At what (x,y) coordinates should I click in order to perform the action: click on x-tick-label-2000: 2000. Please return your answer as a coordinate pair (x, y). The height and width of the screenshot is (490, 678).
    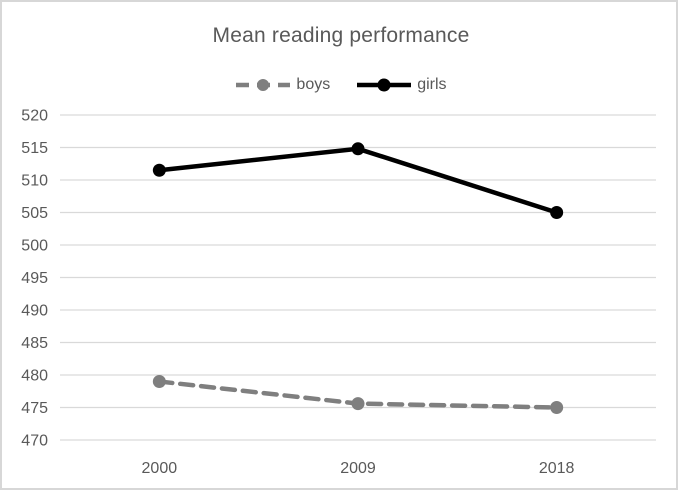
    Looking at the image, I should click on (160, 468).